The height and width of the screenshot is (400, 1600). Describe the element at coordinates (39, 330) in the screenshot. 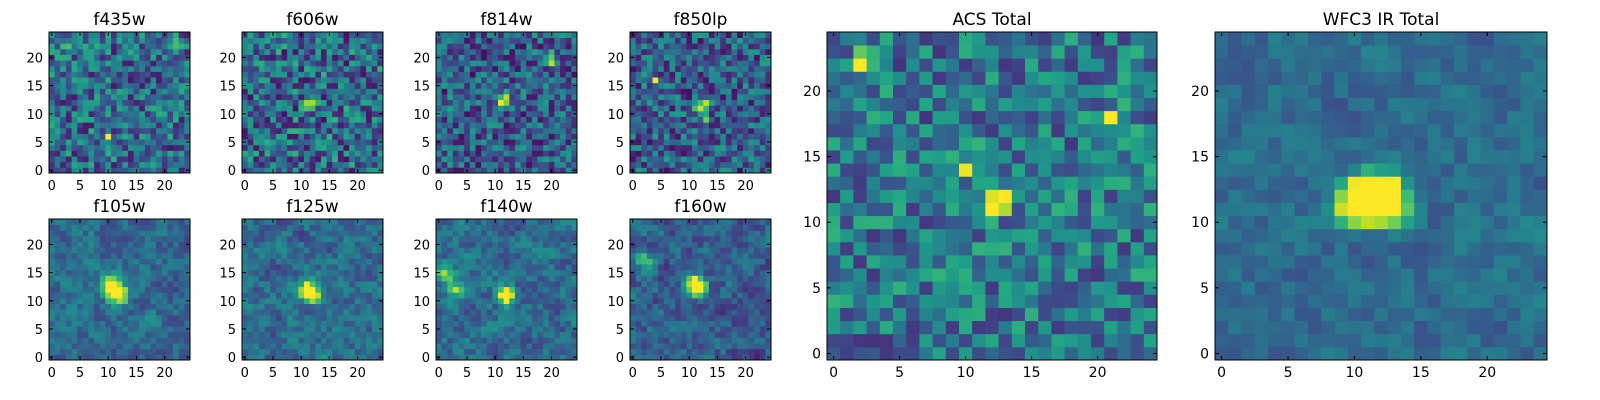

I see `y-tick-label: 5` at that location.